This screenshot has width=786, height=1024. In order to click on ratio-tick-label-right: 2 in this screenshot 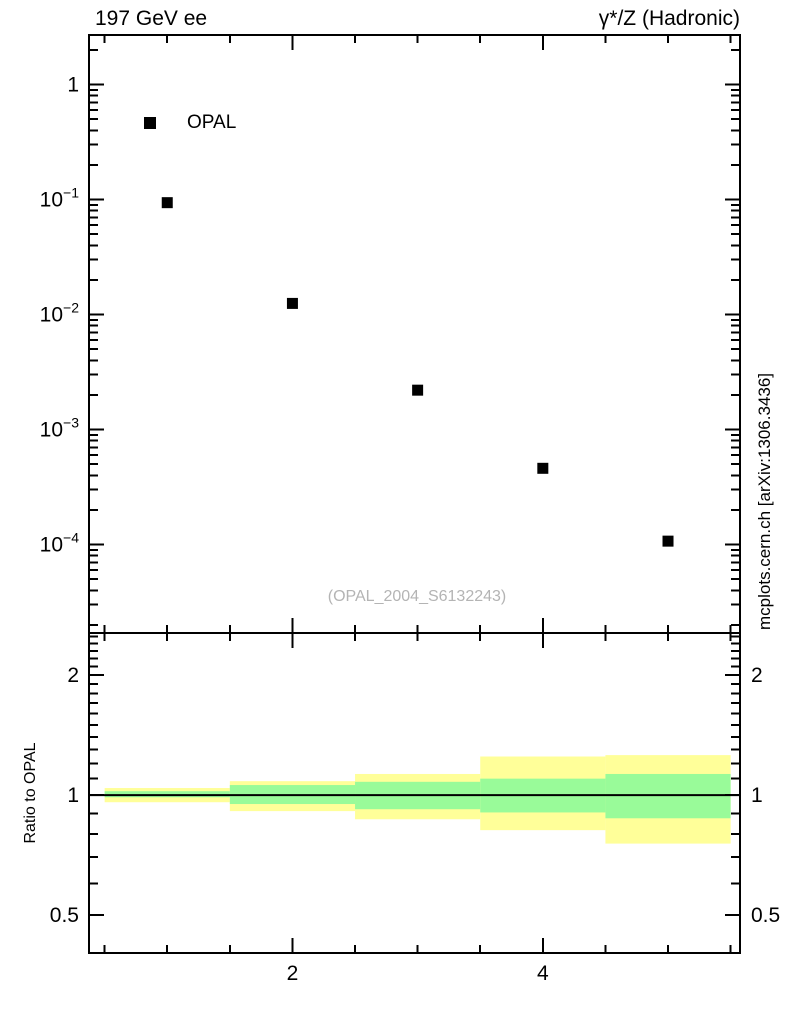, I will do `click(757, 675)`.